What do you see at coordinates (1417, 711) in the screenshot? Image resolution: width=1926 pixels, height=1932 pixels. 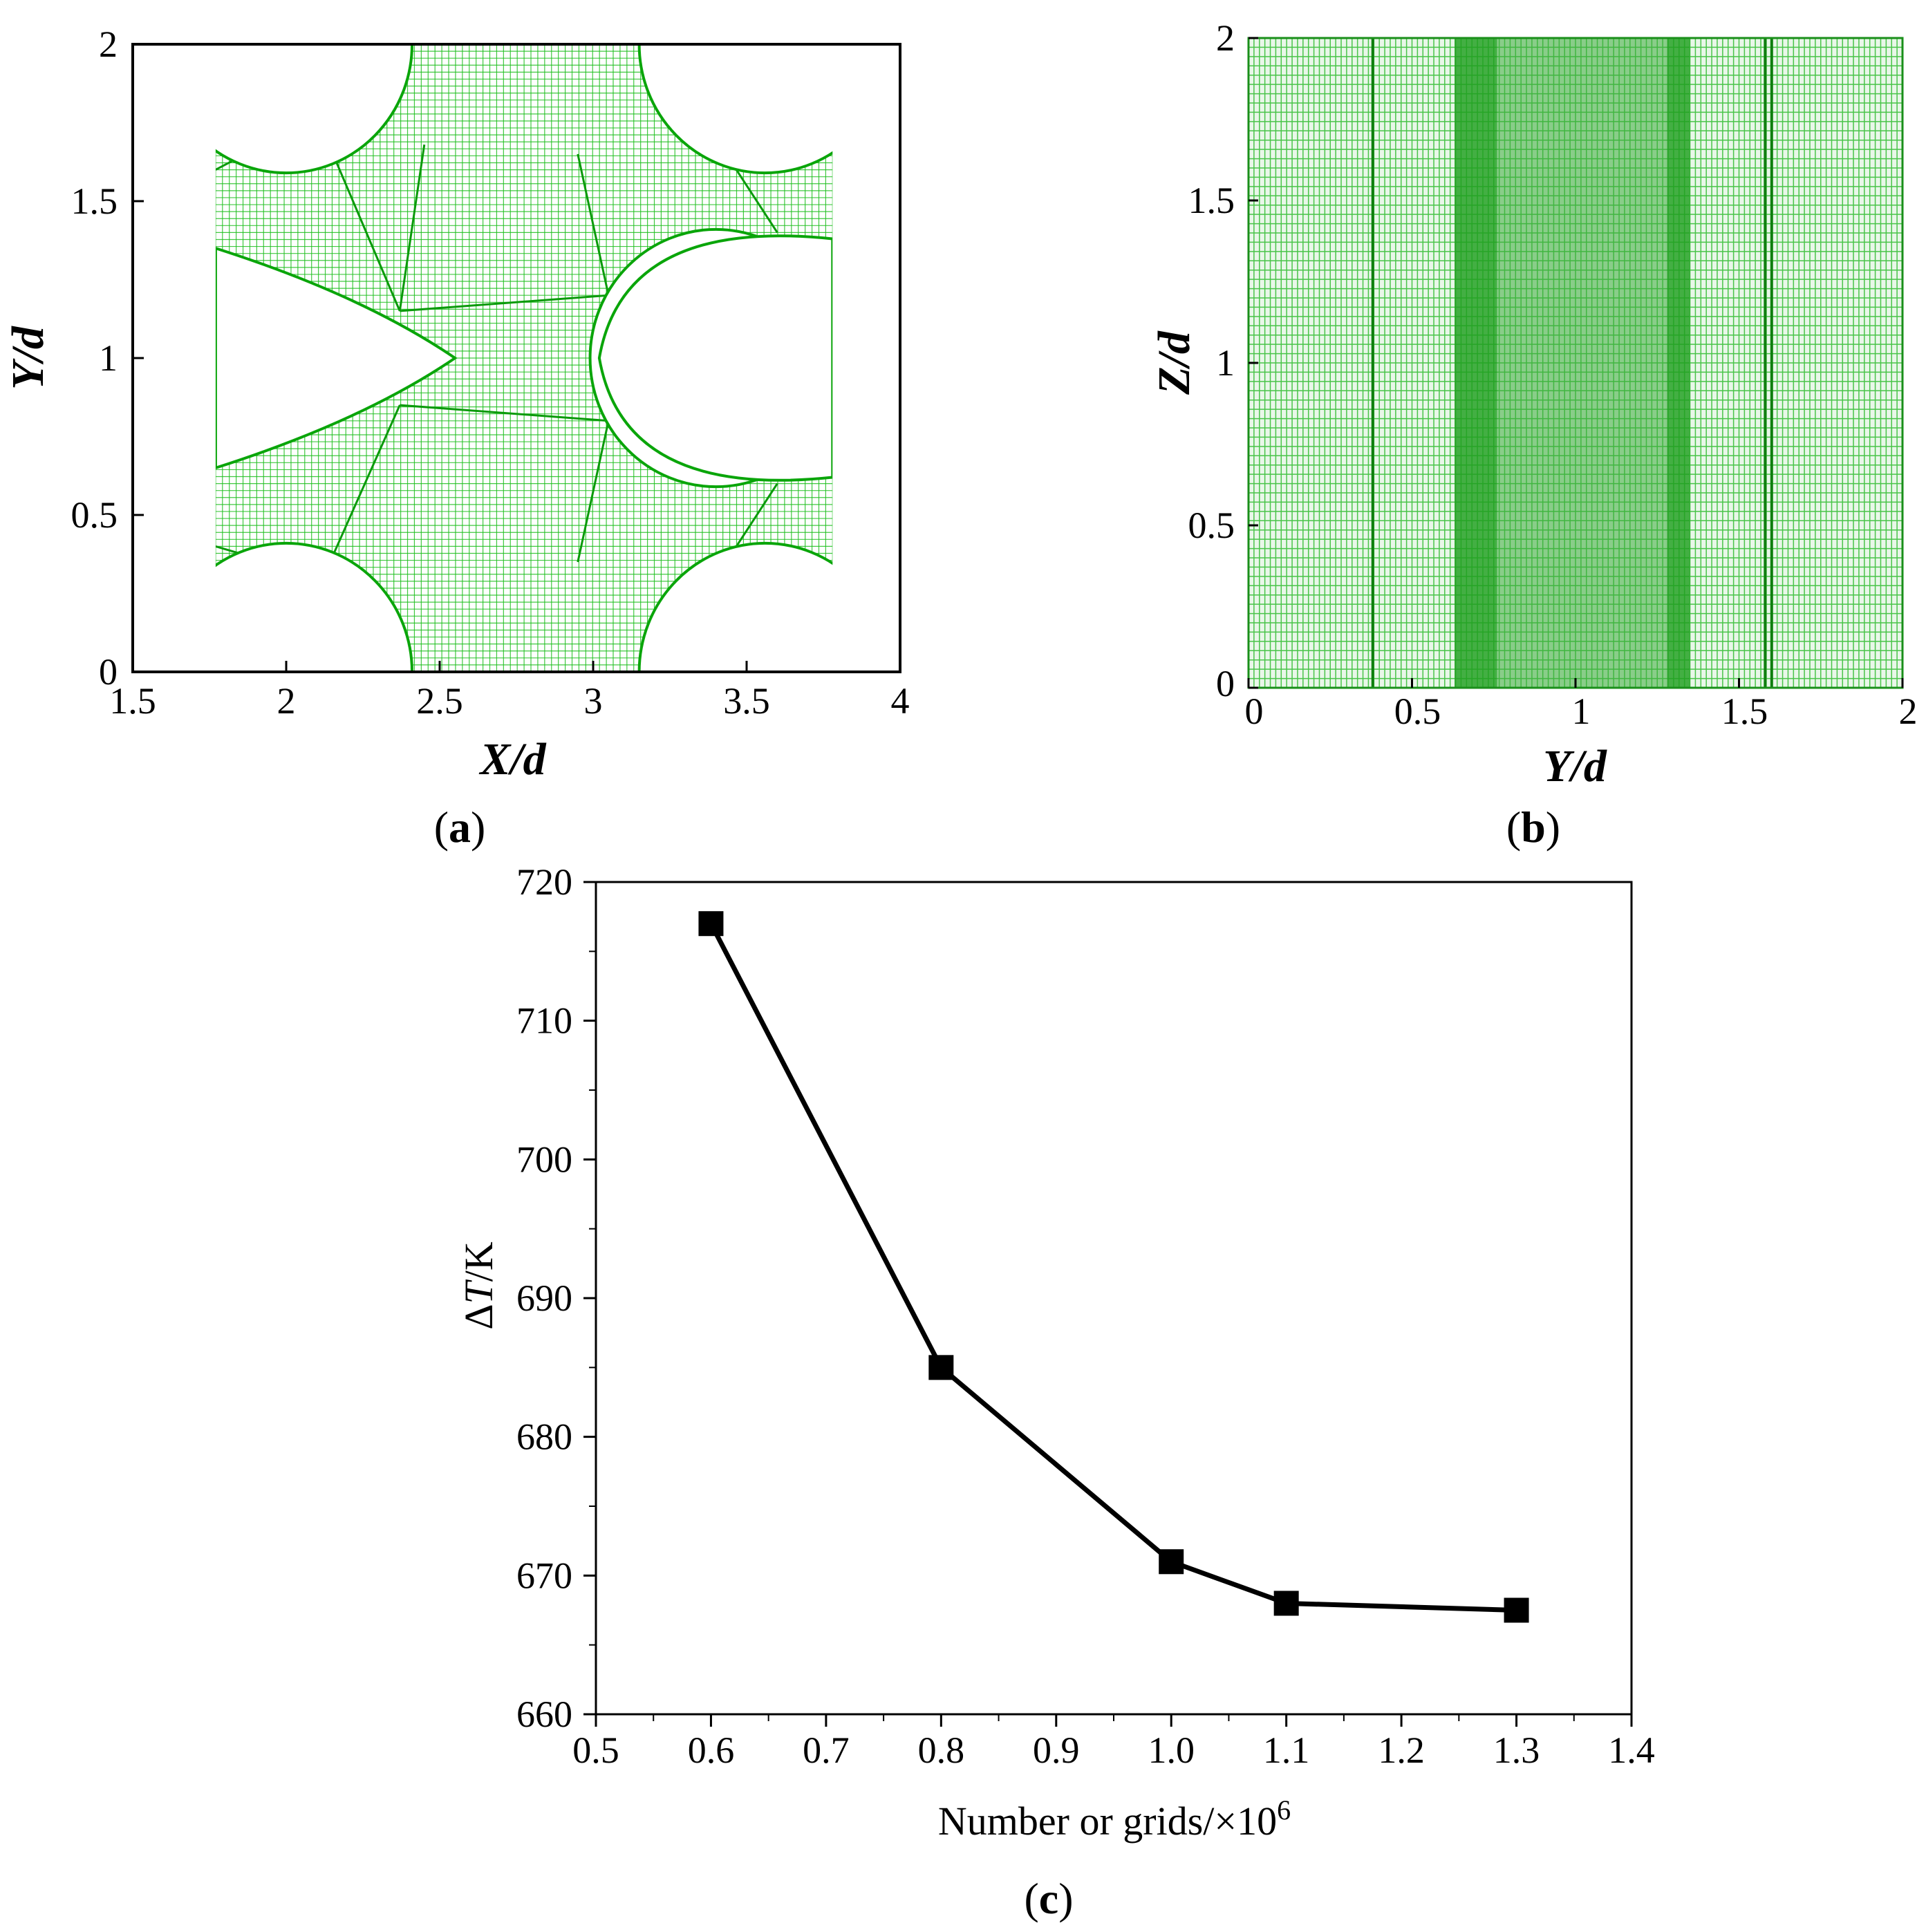 I see `panel-b-x-tick-label: 0.5` at bounding box center [1417, 711].